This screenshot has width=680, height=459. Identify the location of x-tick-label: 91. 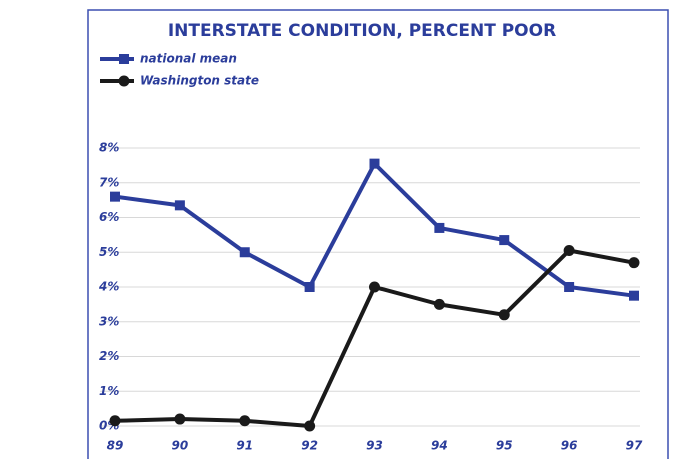
(244, 446).